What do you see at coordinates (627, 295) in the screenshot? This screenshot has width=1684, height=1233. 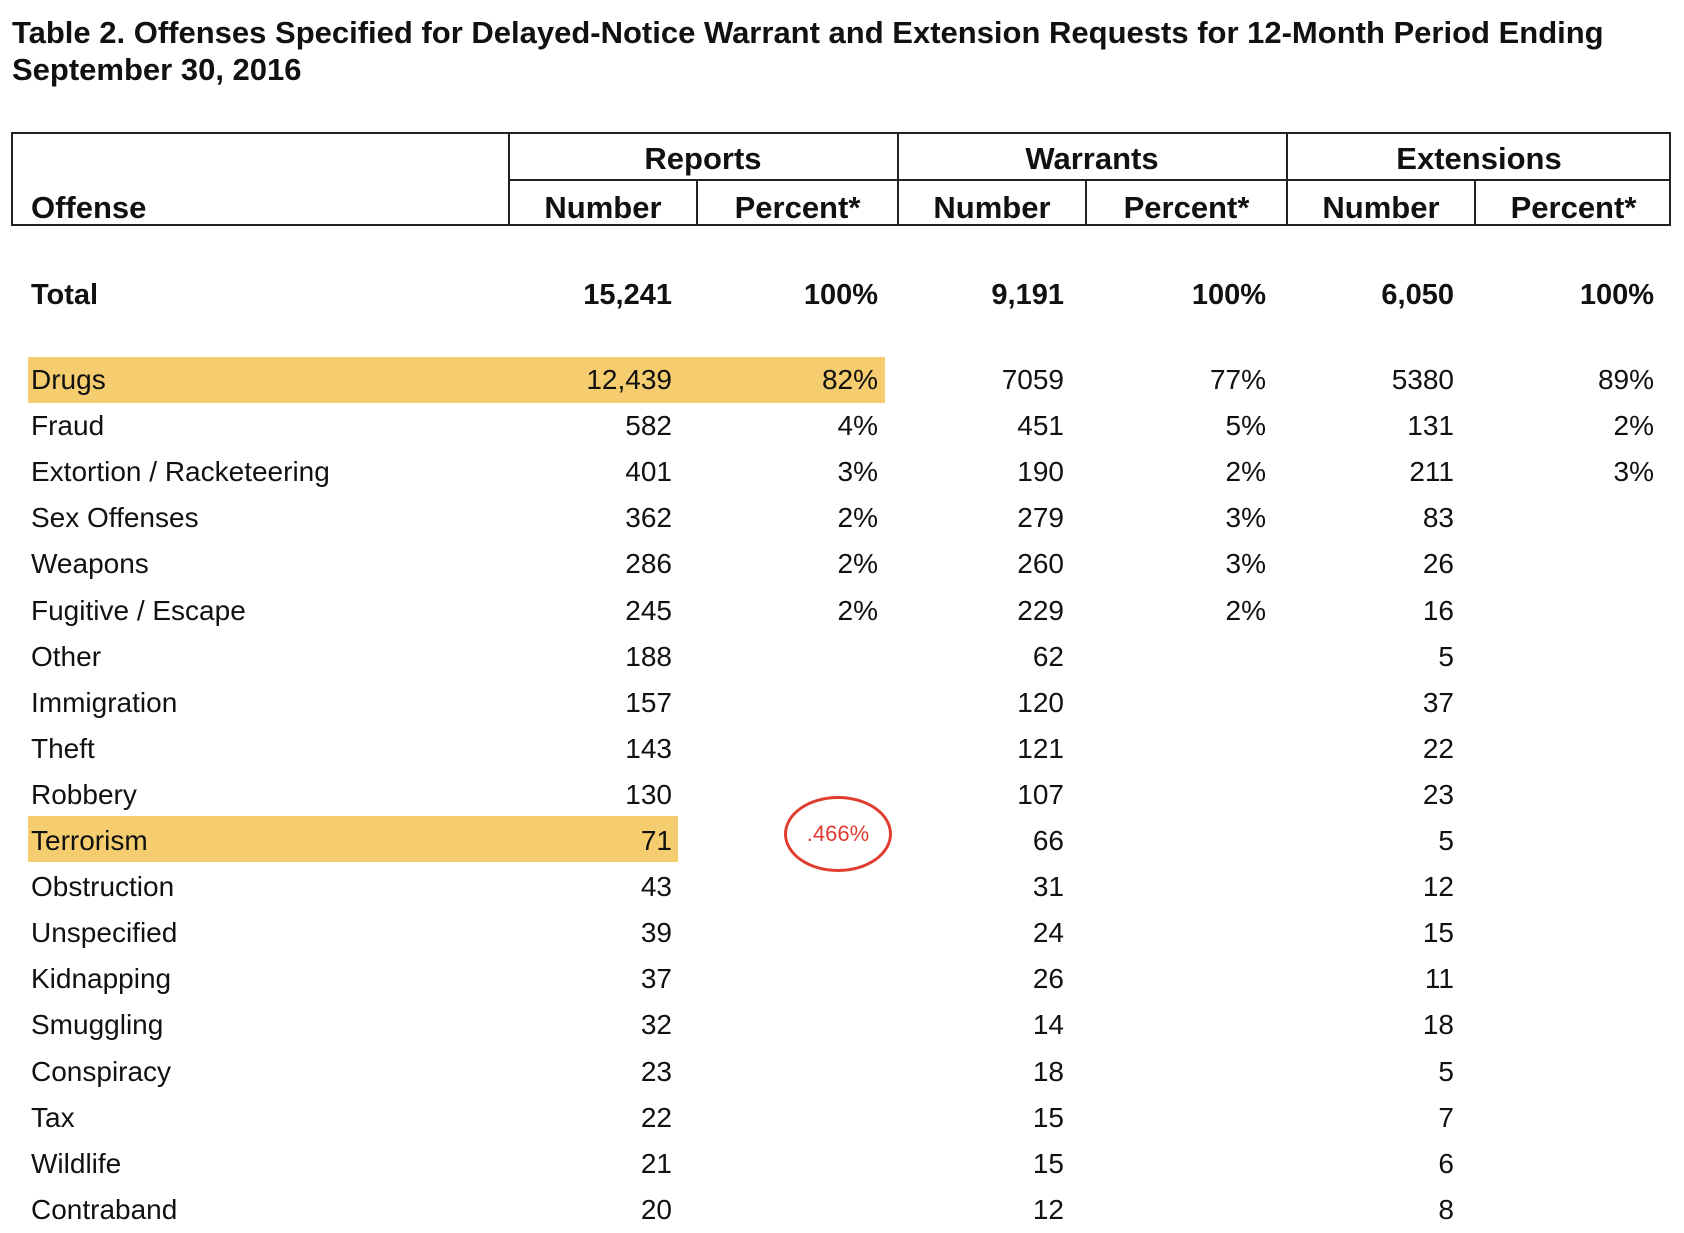 I see `total-reports-number: 15,241` at bounding box center [627, 295].